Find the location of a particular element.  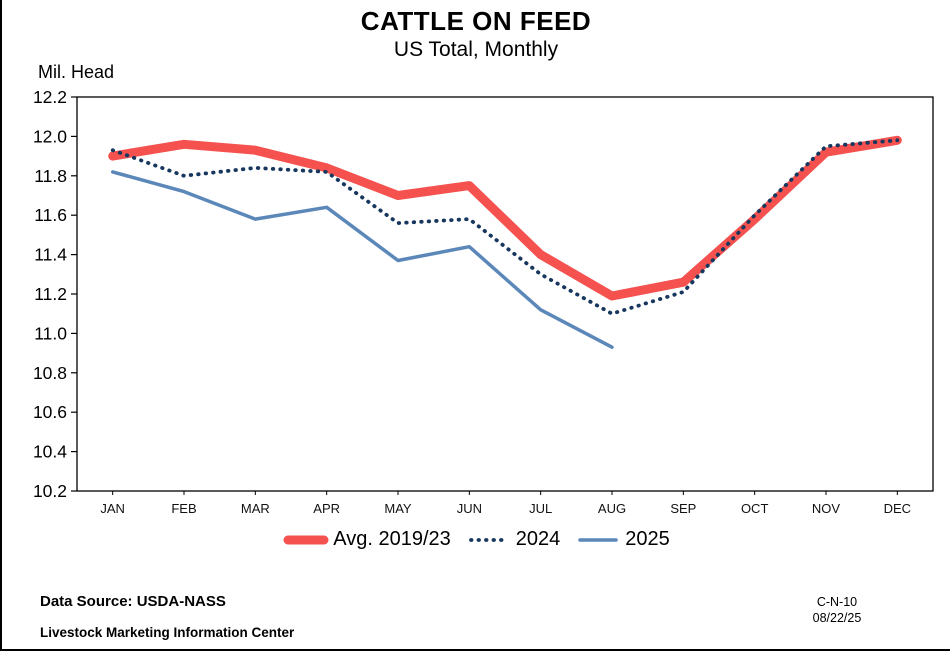

x-tick-label: JUN is located at coordinates (469, 508).